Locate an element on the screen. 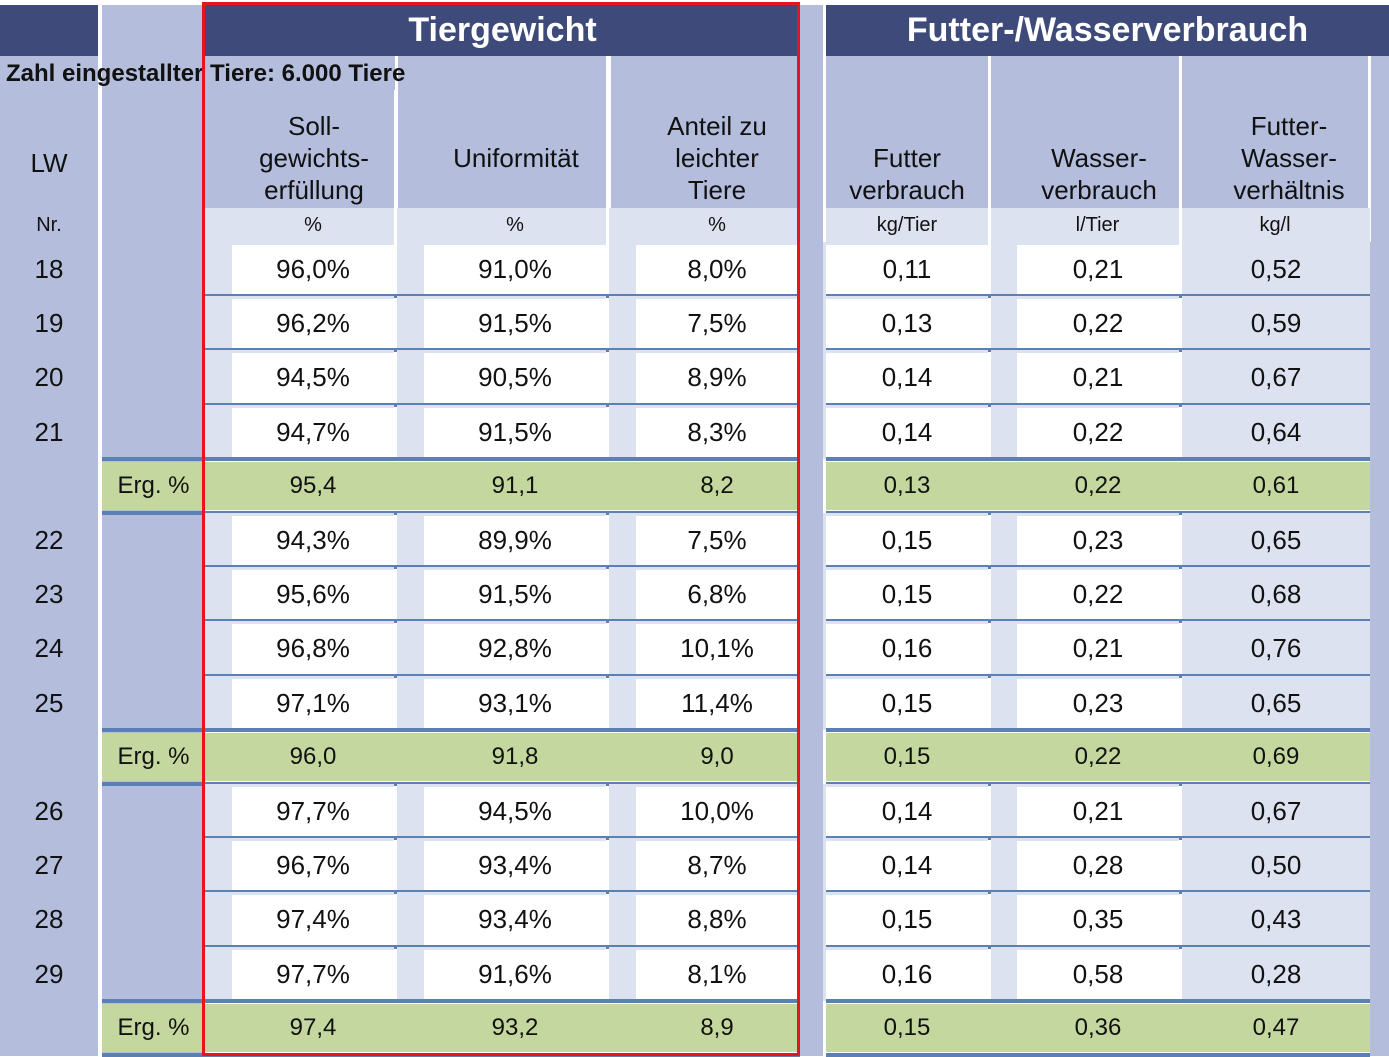  row-lw: 25 is located at coordinates (49, 702).